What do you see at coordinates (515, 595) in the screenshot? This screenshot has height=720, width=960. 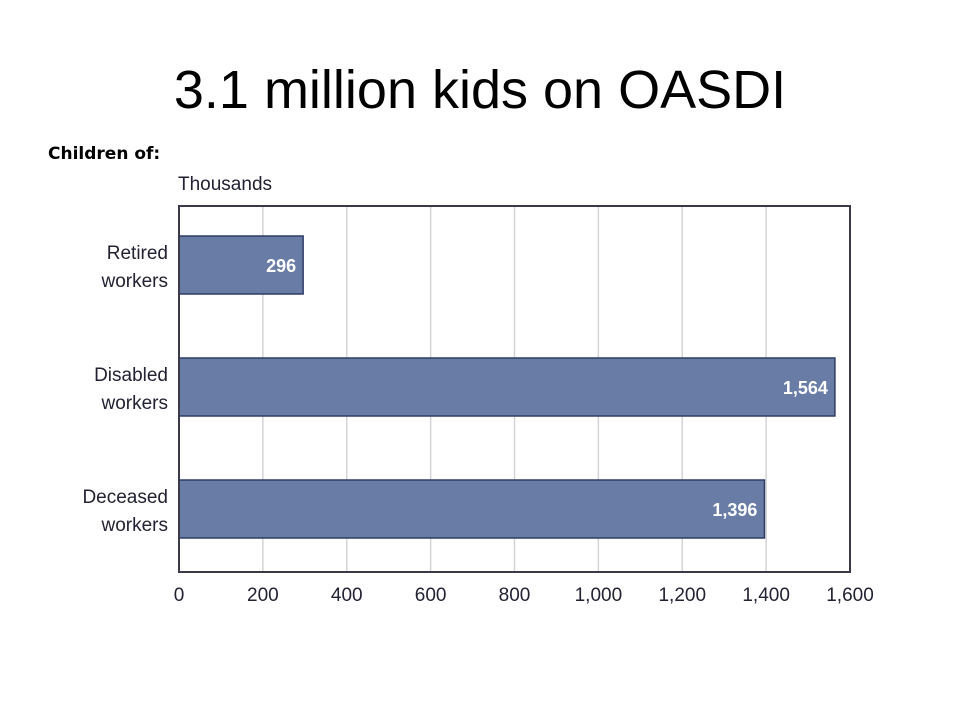 I see `x-tick-label: 800` at bounding box center [515, 595].